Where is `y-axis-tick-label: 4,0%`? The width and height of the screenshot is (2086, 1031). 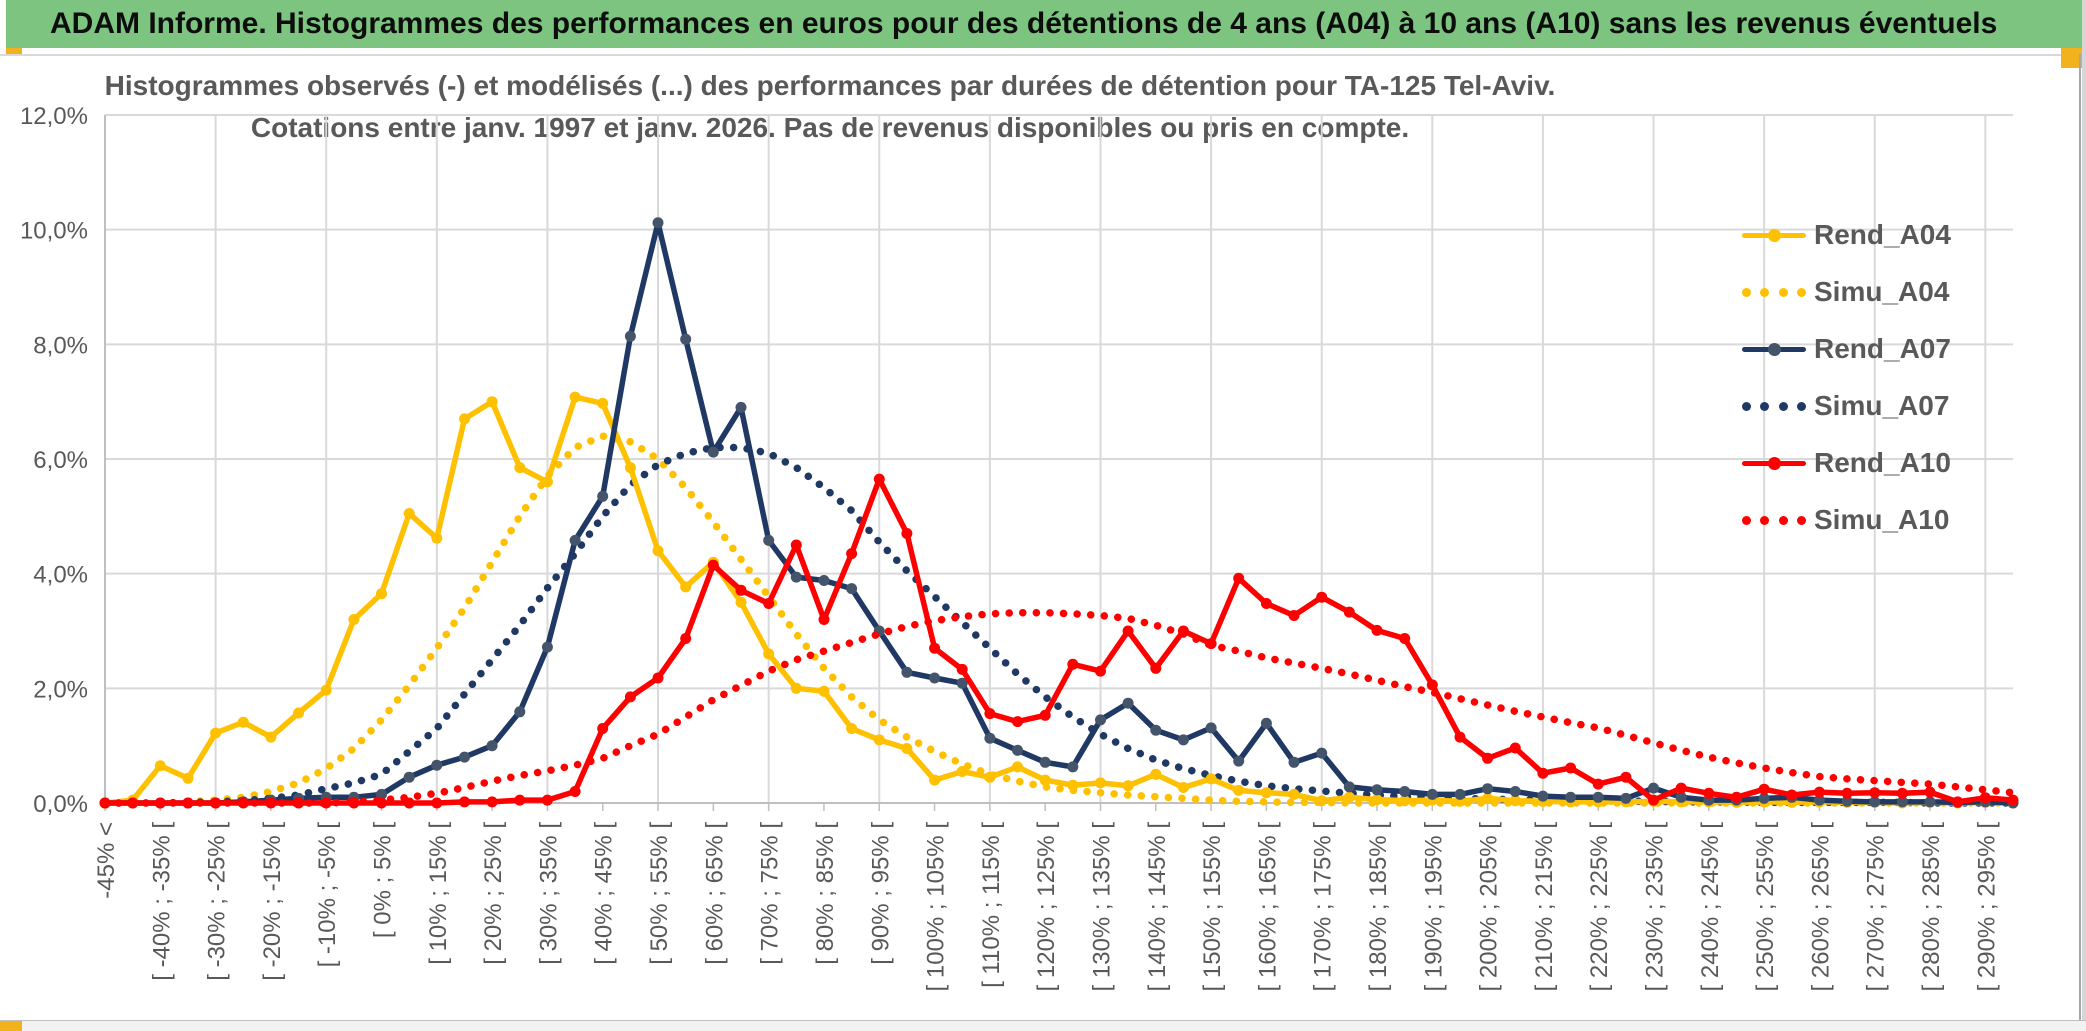
y-axis-tick-label: 4,0% is located at coordinates (60, 575).